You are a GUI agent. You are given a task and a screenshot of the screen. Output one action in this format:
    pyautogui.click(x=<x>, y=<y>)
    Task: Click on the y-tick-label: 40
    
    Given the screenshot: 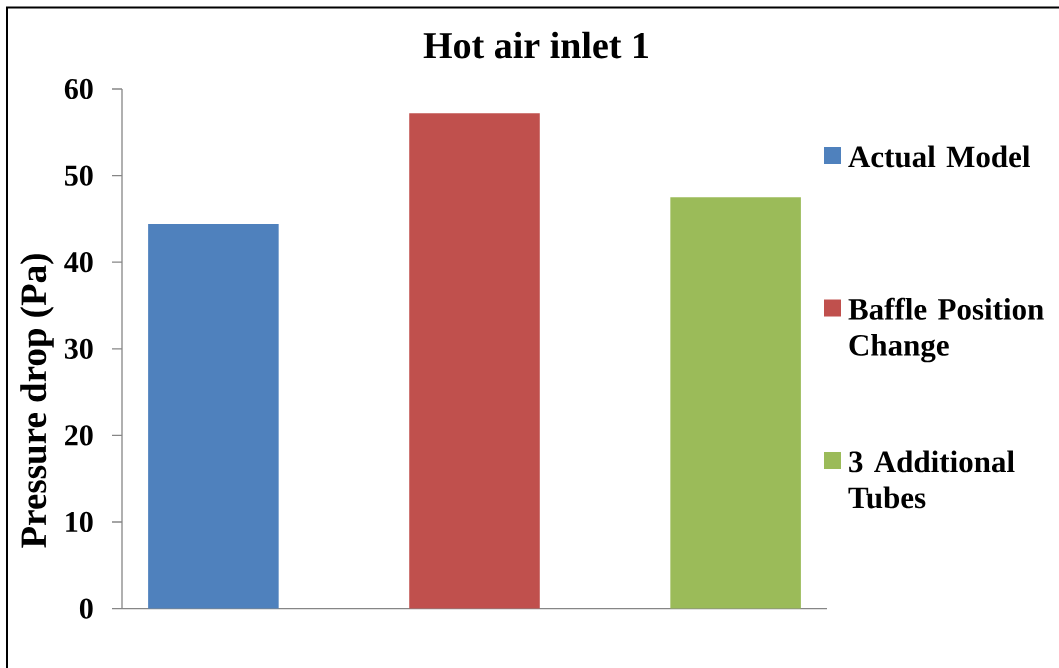 What is the action you would take?
    pyautogui.click(x=78, y=262)
    